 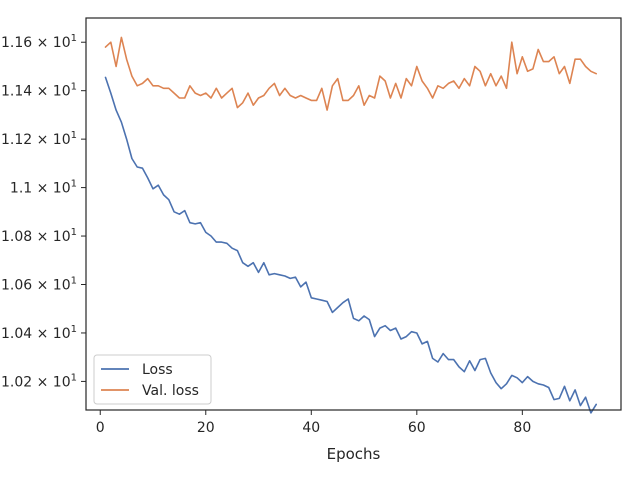 I want to click on y-tick-label: 1.04 × 10¹, so click(x=39, y=333).